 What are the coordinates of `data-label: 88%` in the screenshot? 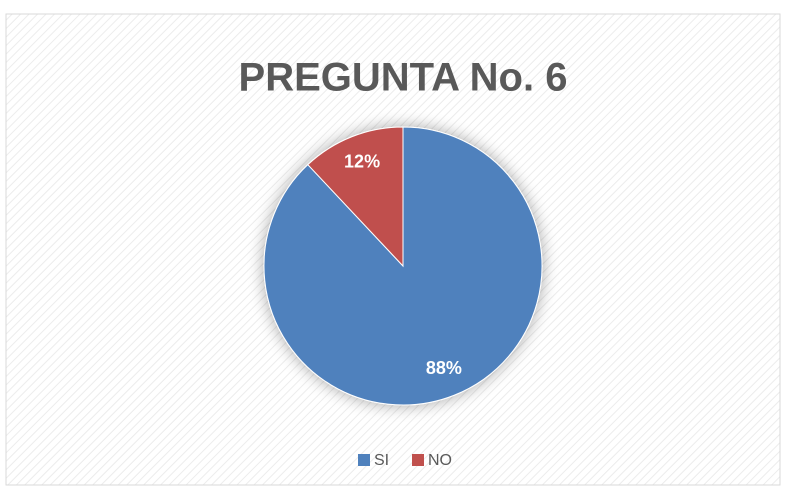 It's located at (444, 368).